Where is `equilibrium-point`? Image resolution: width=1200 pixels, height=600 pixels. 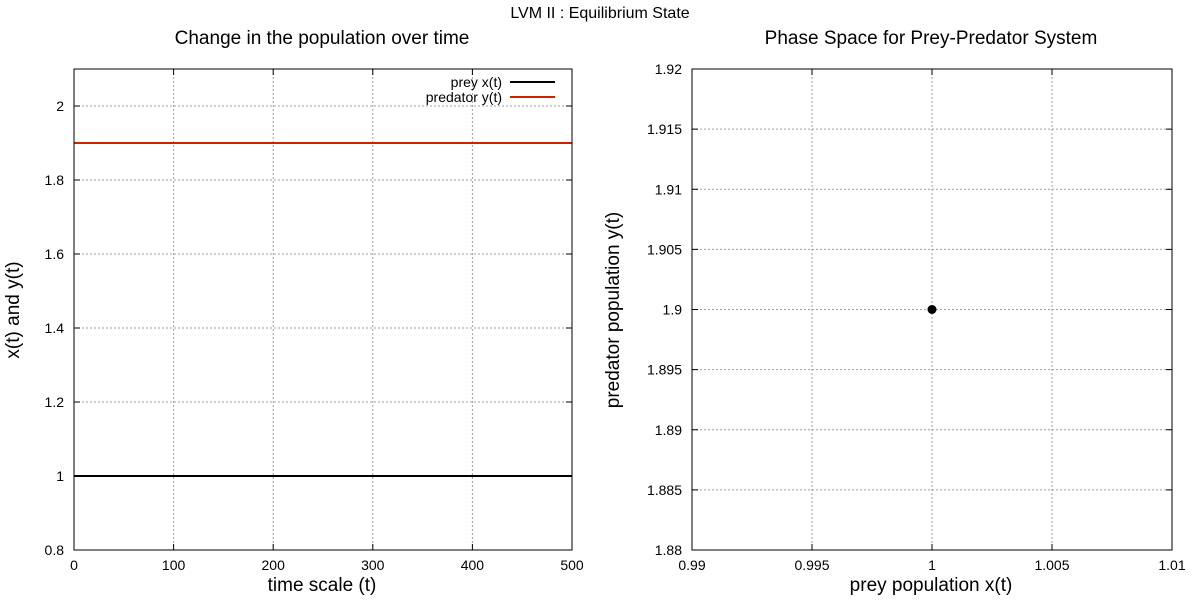 equilibrium-point is located at coordinates (932, 309).